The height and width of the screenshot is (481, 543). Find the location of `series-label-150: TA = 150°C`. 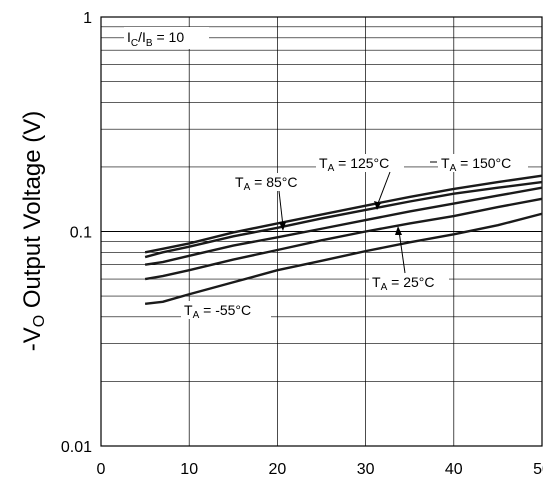

series-label-150: TA = 150°C is located at coordinates (476, 164).